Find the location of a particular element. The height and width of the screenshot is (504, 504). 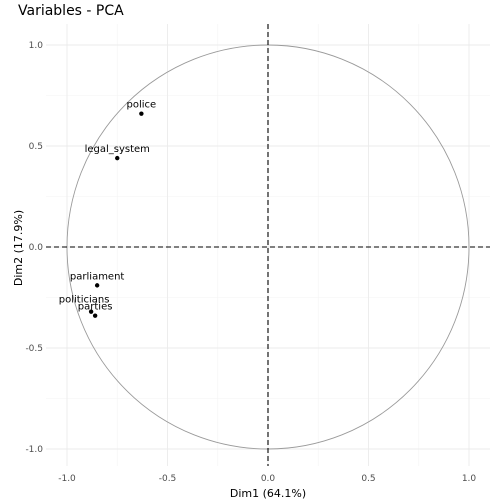

y-tick-label: -0.5 is located at coordinates (34, 349).